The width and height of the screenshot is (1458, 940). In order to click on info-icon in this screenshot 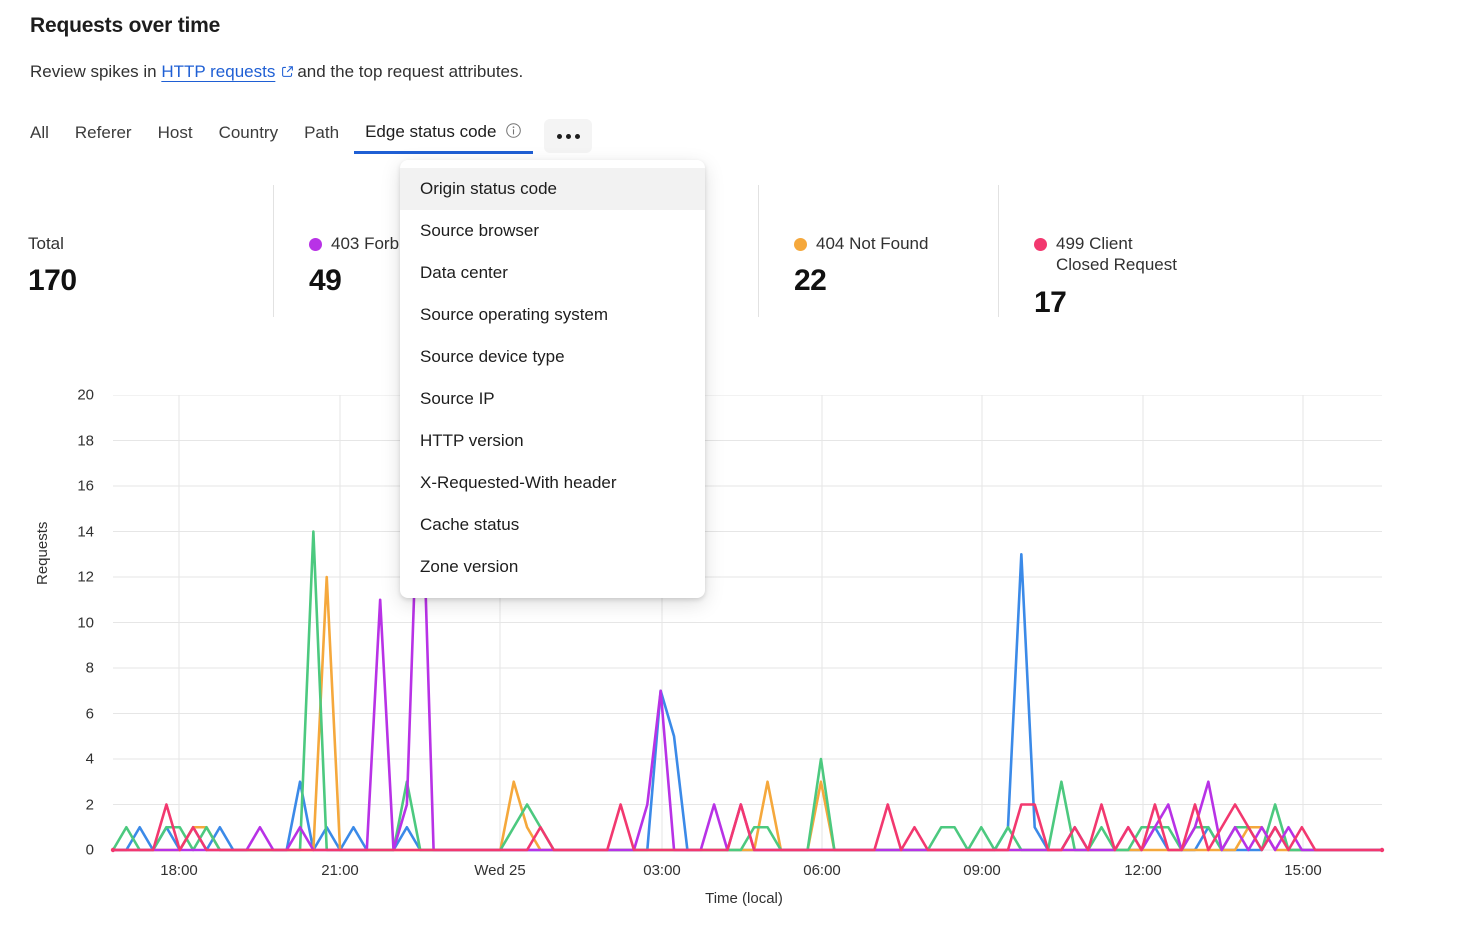, I will do `click(513, 133)`.